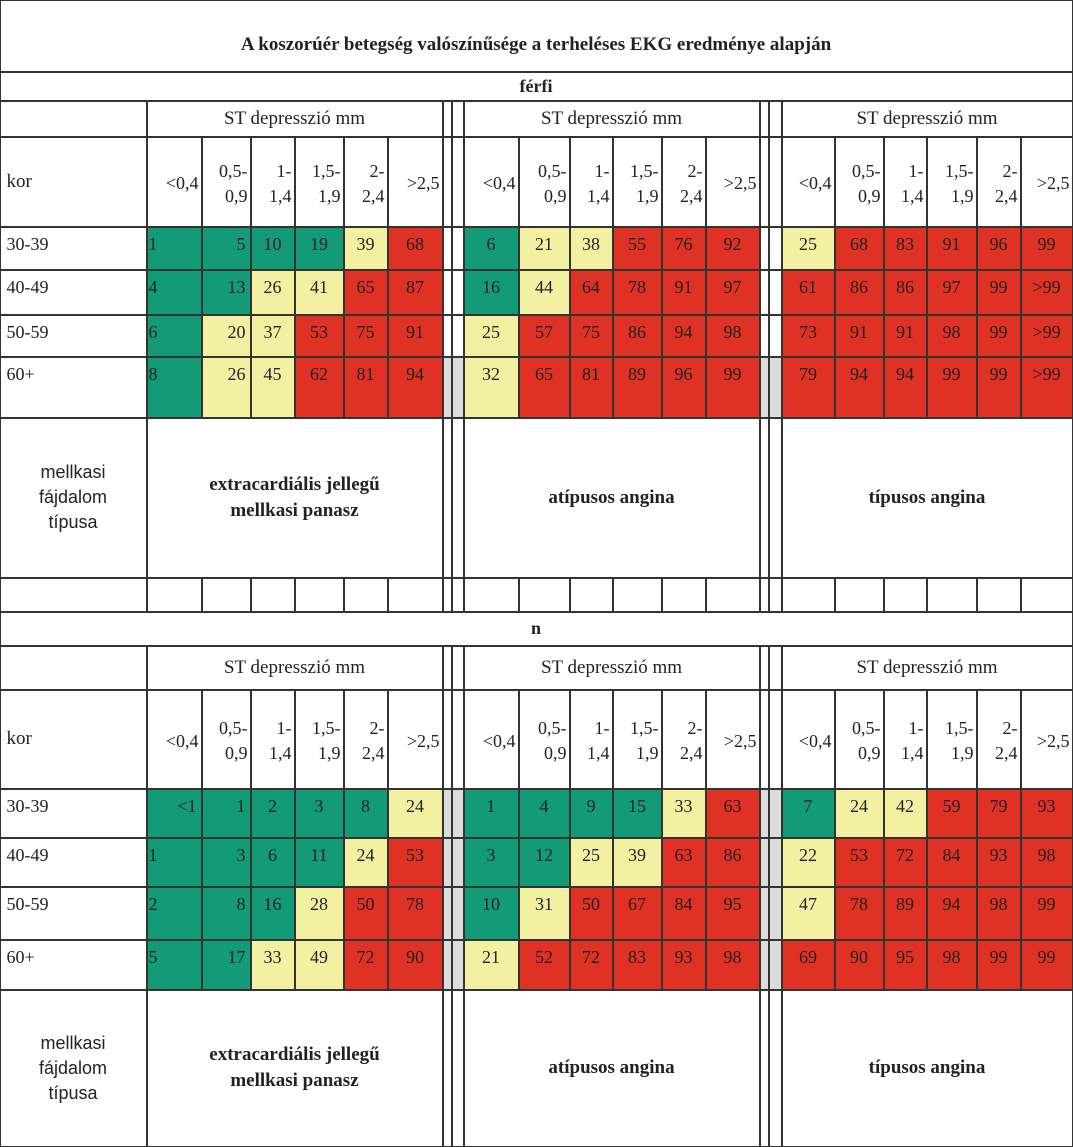  I want to click on probability-cell: 50, so click(591, 913).